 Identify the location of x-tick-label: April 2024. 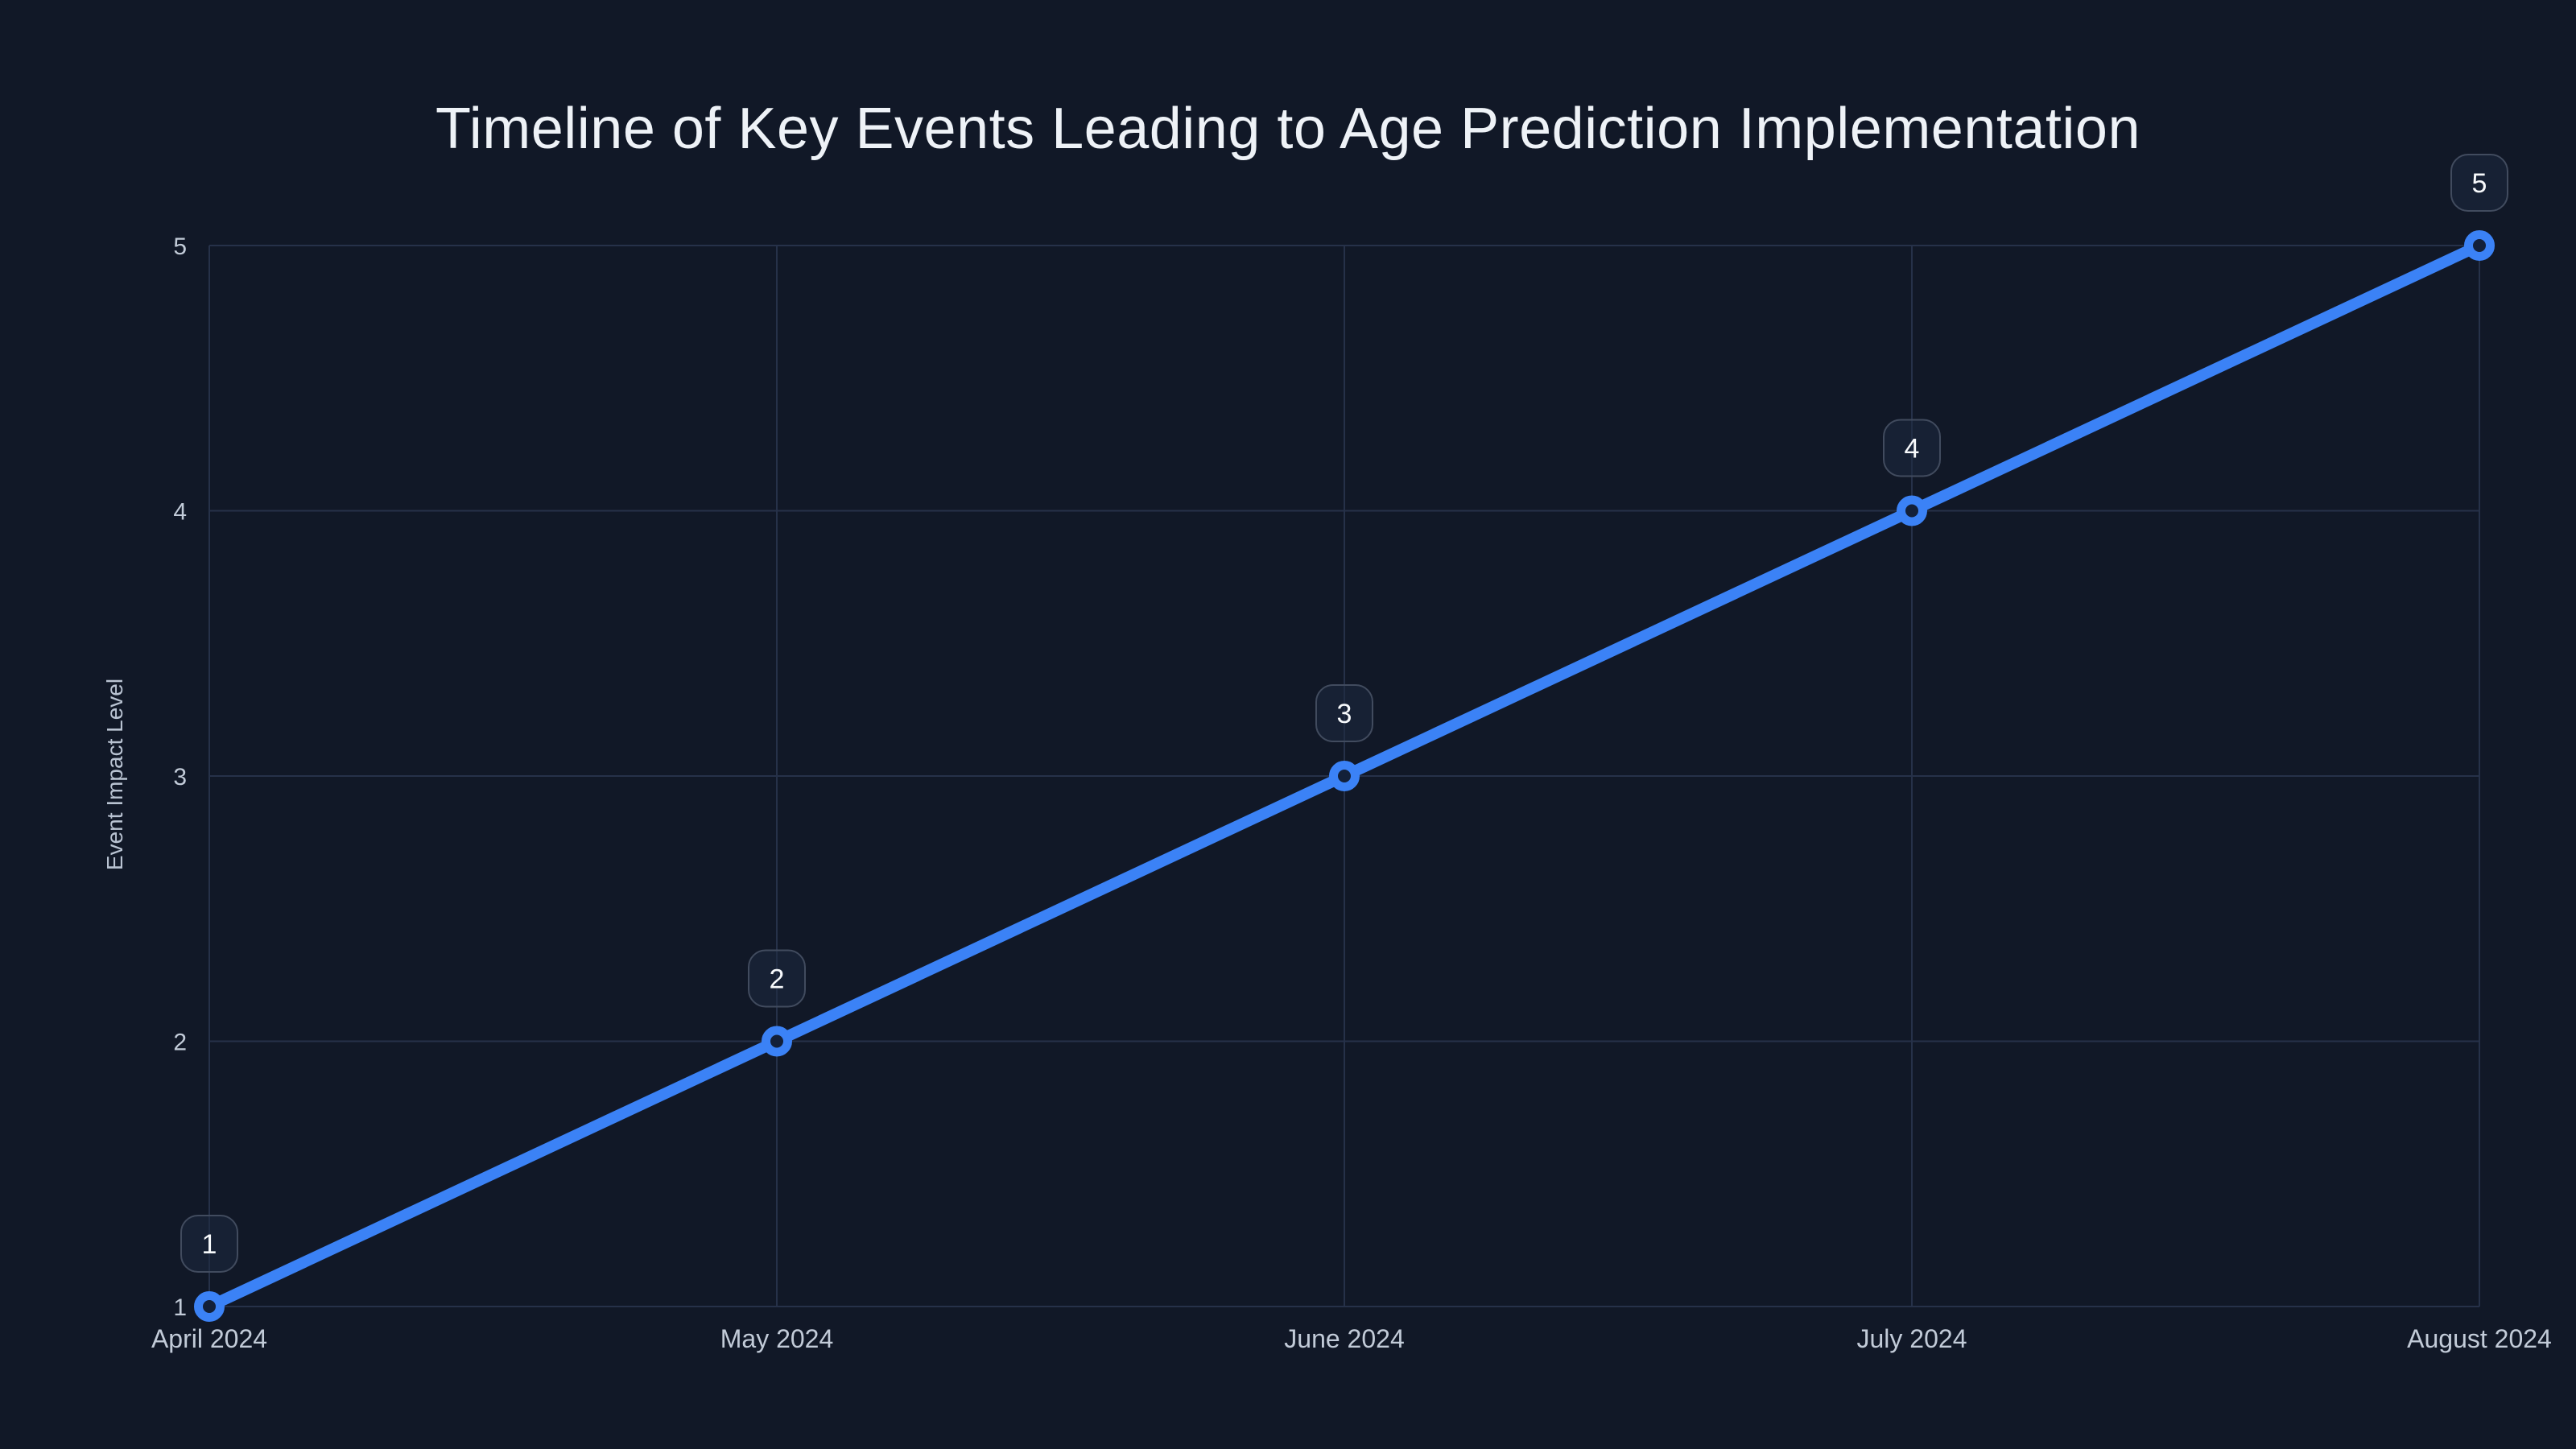
(209, 1338).